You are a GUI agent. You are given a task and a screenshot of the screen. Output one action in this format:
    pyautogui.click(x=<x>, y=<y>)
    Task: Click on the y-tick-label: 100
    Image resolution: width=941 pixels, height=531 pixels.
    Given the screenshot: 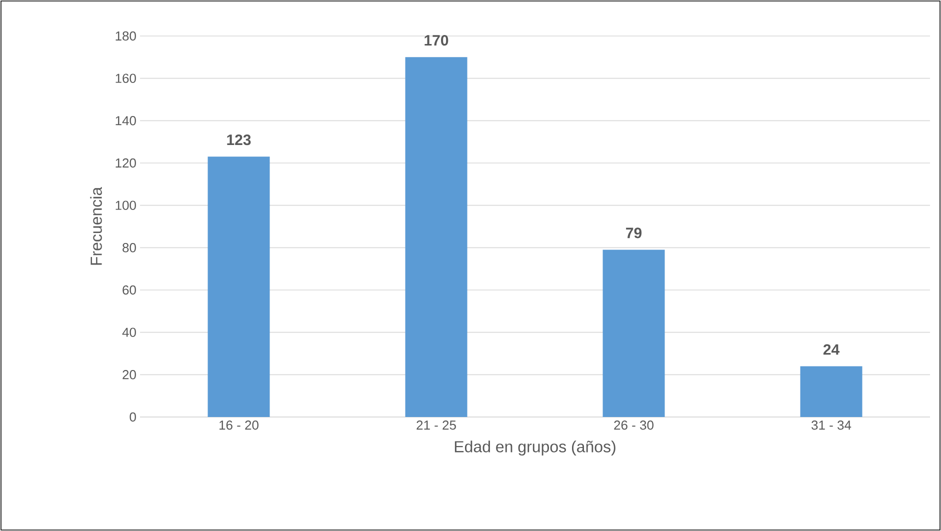 What is the action you would take?
    pyautogui.click(x=126, y=205)
    